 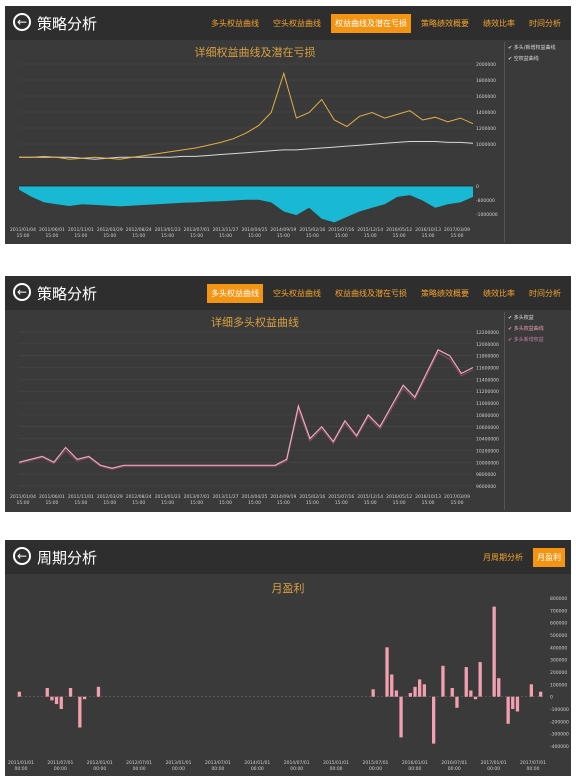 I want to click on legend-item: ✔ 空权益曲线, so click(x=523, y=59).